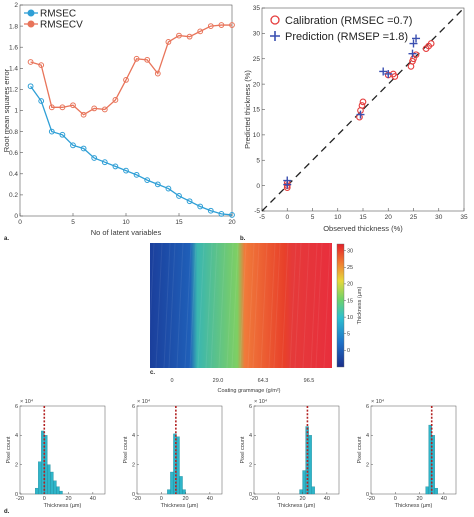 The height and width of the screenshot is (517, 474). I want to click on panel-c-label: c., so click(152, 373).